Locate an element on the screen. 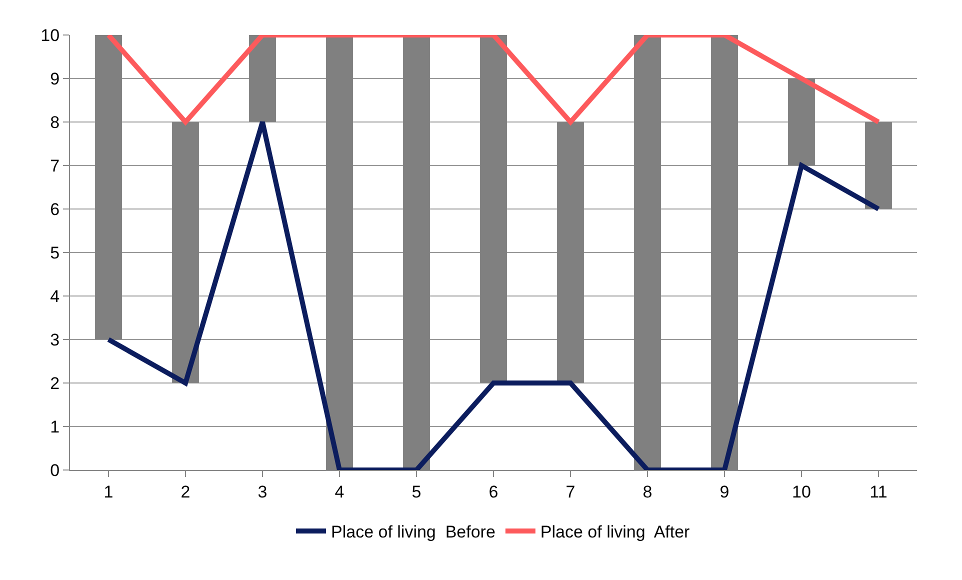 Image resolution: width=962 pixels, height=580 pixels. y-tick-label: 0 is located at coordinates (55, 470).